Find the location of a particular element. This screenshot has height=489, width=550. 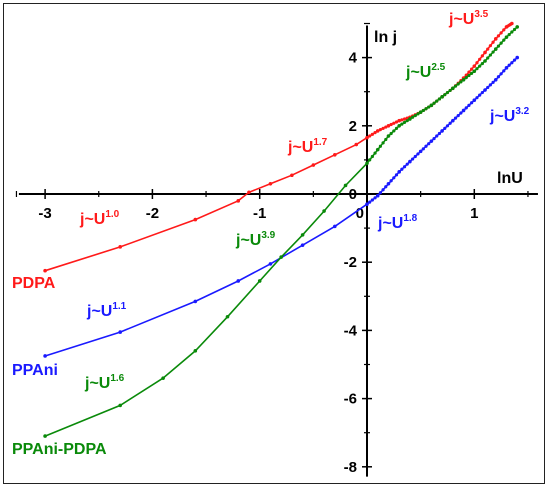

y-tick-label: 4 is located at coordinates (353, 58).